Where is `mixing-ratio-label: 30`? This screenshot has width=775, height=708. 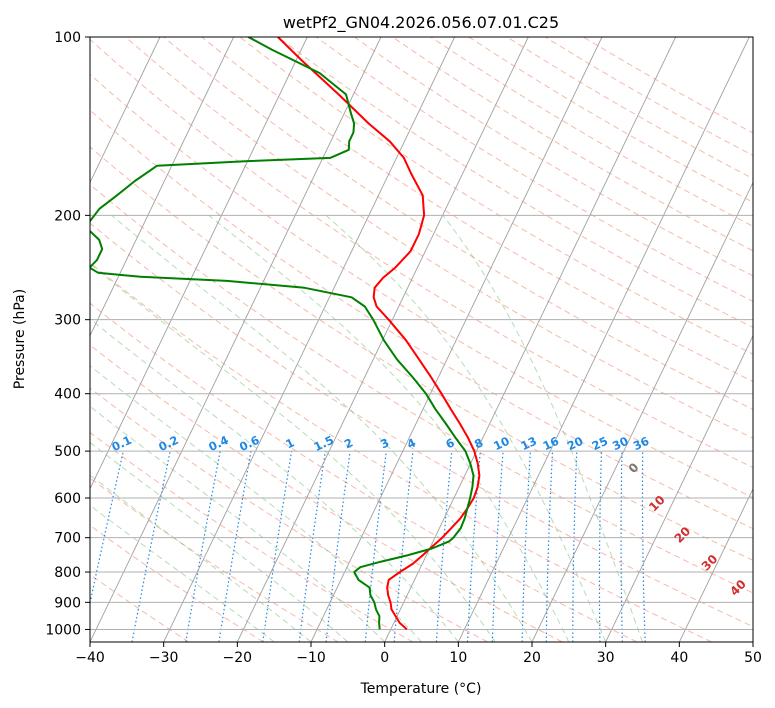 mixing-ratio-label: 30 is located at coordinates (620, 443).